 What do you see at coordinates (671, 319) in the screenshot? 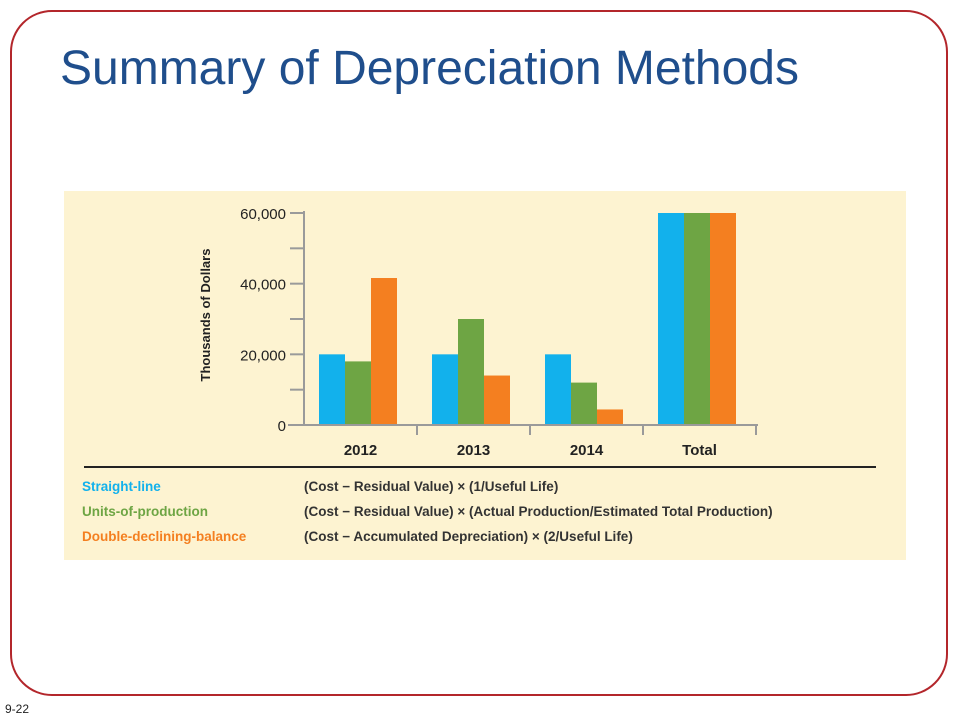
I see `bar-straight-line-total` at bounding box center [671, 319].